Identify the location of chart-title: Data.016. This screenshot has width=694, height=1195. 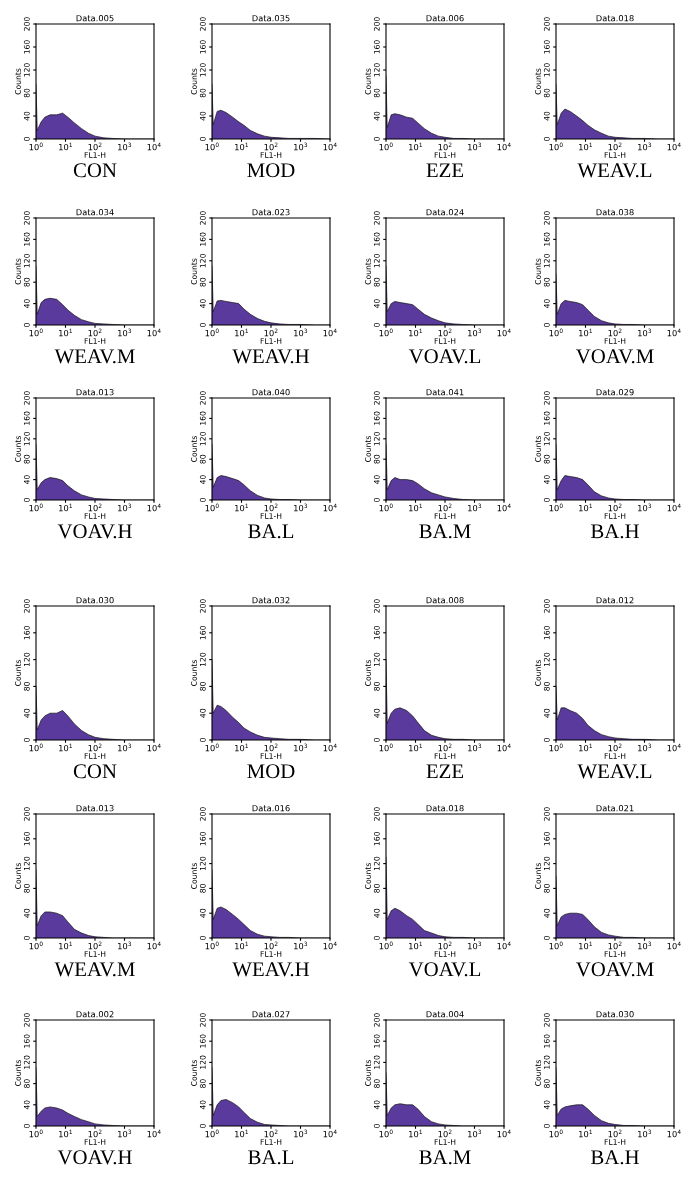
(271, 808).